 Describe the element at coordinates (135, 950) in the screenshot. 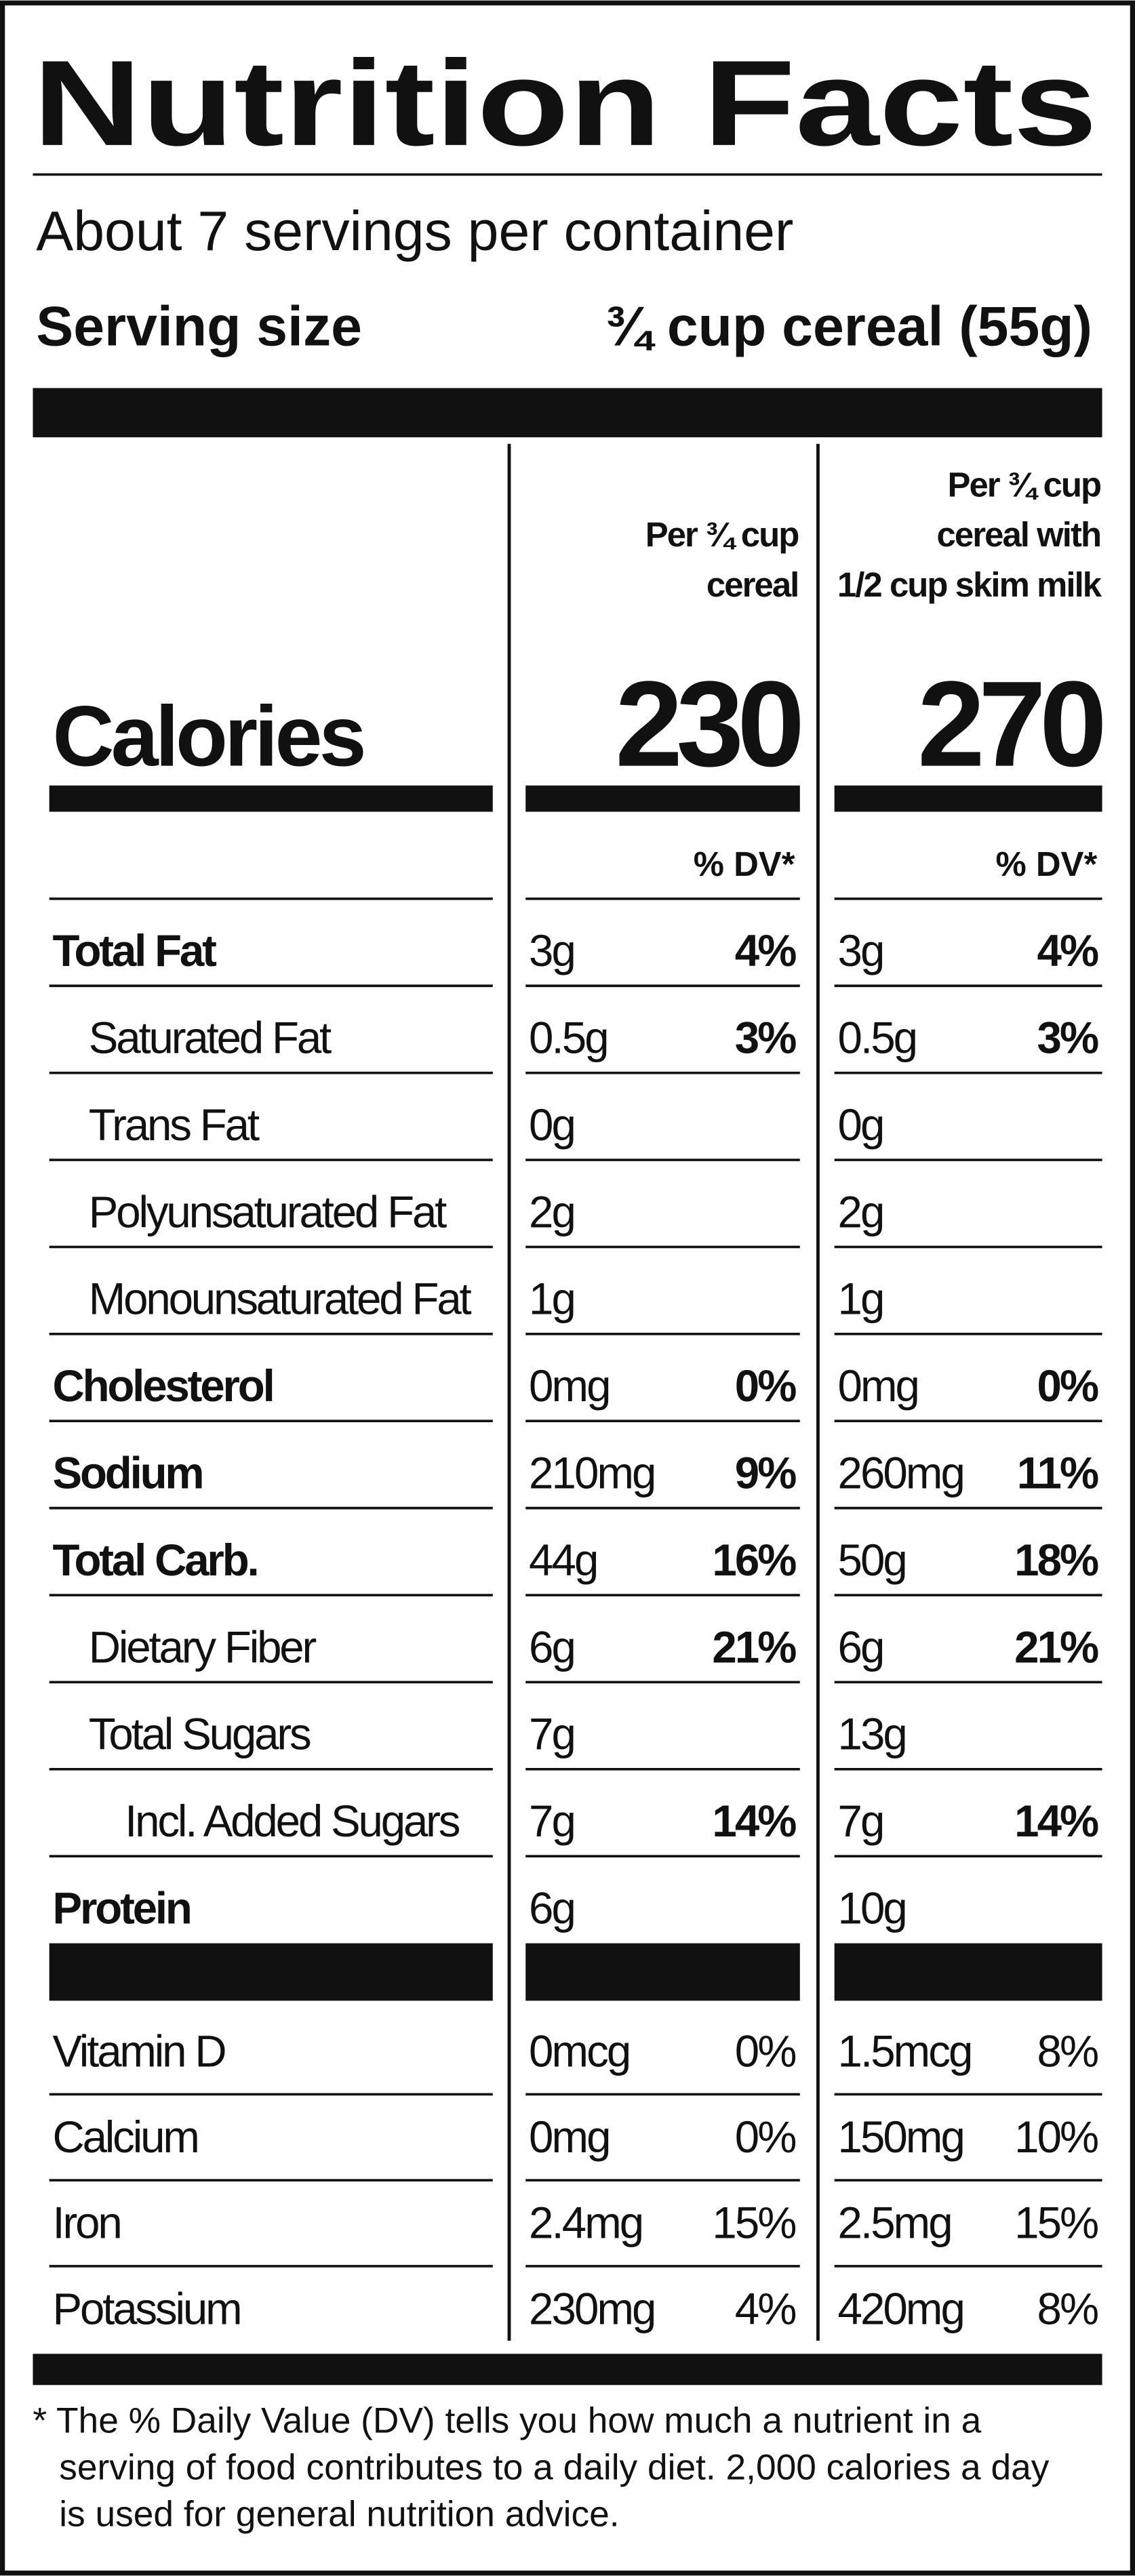

I see `nutrient-name: Total Fat` at that location.